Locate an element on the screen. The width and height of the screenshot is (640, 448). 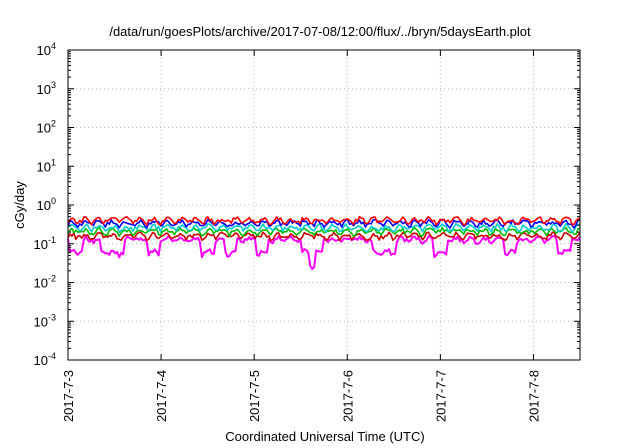
x-tick-label: 2017-7-7 is located at coordinates (440, 396).